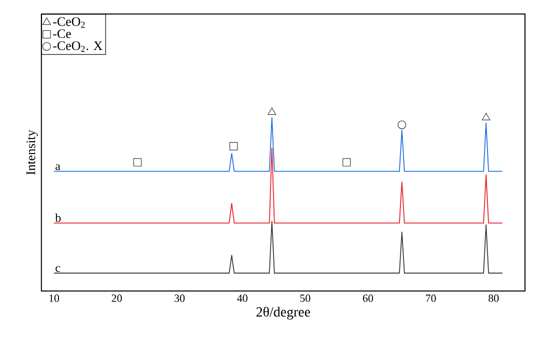  What do you see at coordinates (179, 298) in the screenshot?
I see `x-tick-label: 30` at bounding box center [179, 298].